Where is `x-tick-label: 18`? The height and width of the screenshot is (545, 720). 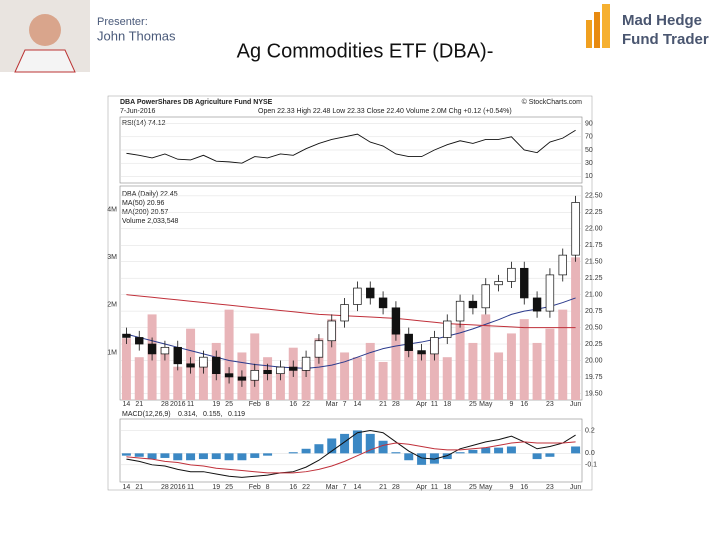 x-tick-label: 18 is located at coordinates (447, 404).